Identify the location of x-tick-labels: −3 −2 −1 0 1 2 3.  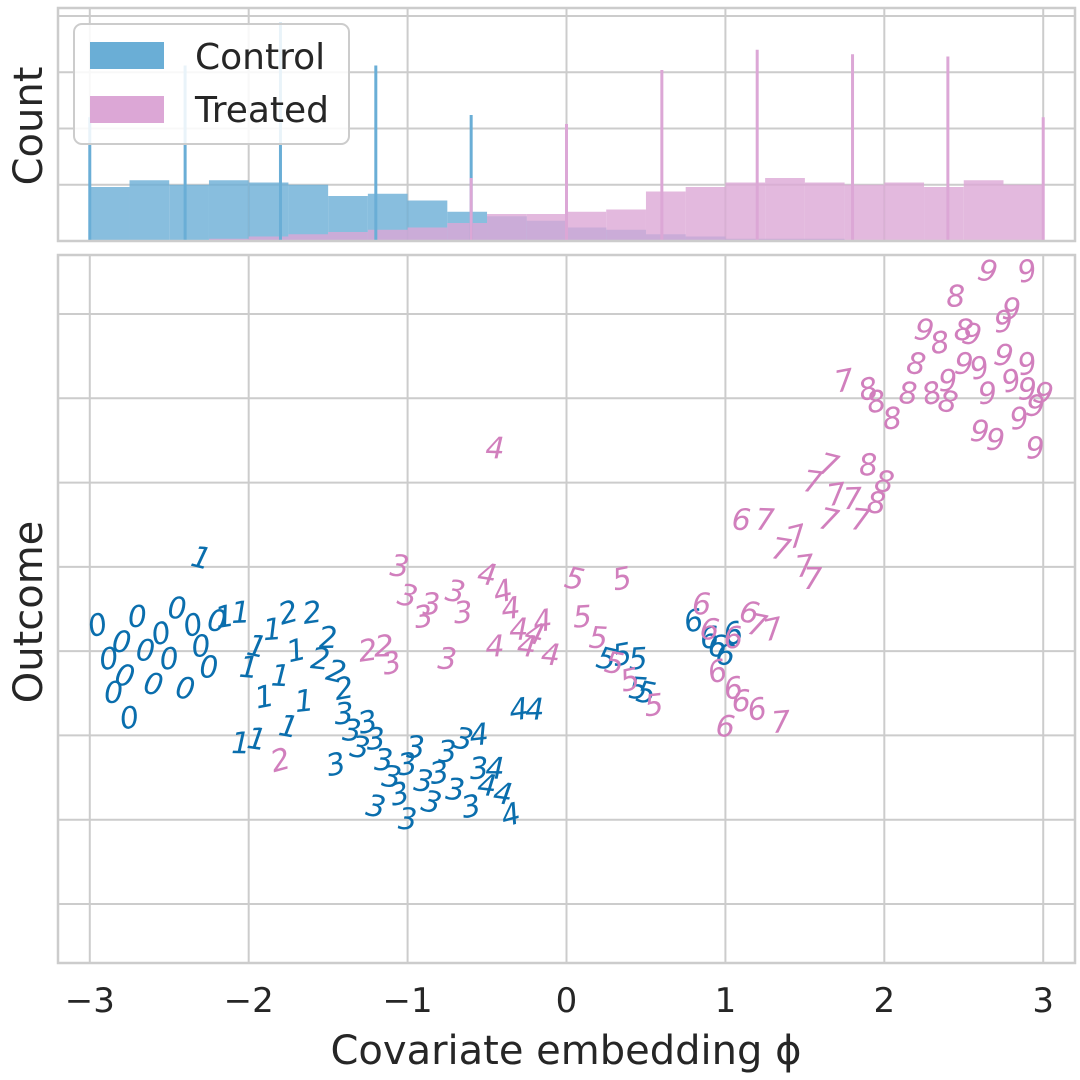
(559, 1001).